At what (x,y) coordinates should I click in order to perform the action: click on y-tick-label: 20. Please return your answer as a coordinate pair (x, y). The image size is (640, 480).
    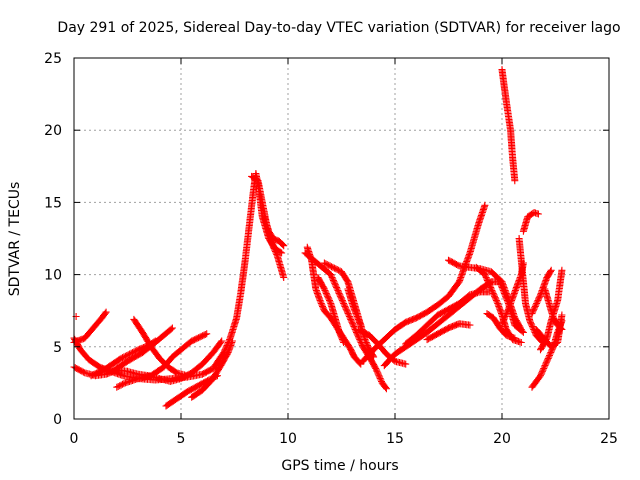
    Looking at the image, I should click on (53, 131).